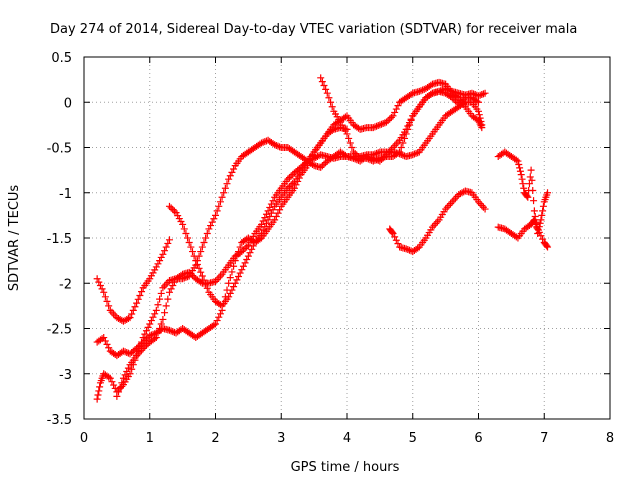 The width and height of the screenshot is (640, 480). Describe the element at coordinates (413, 438) in the screenshot. I see `x-tick-label: 5` at that location.